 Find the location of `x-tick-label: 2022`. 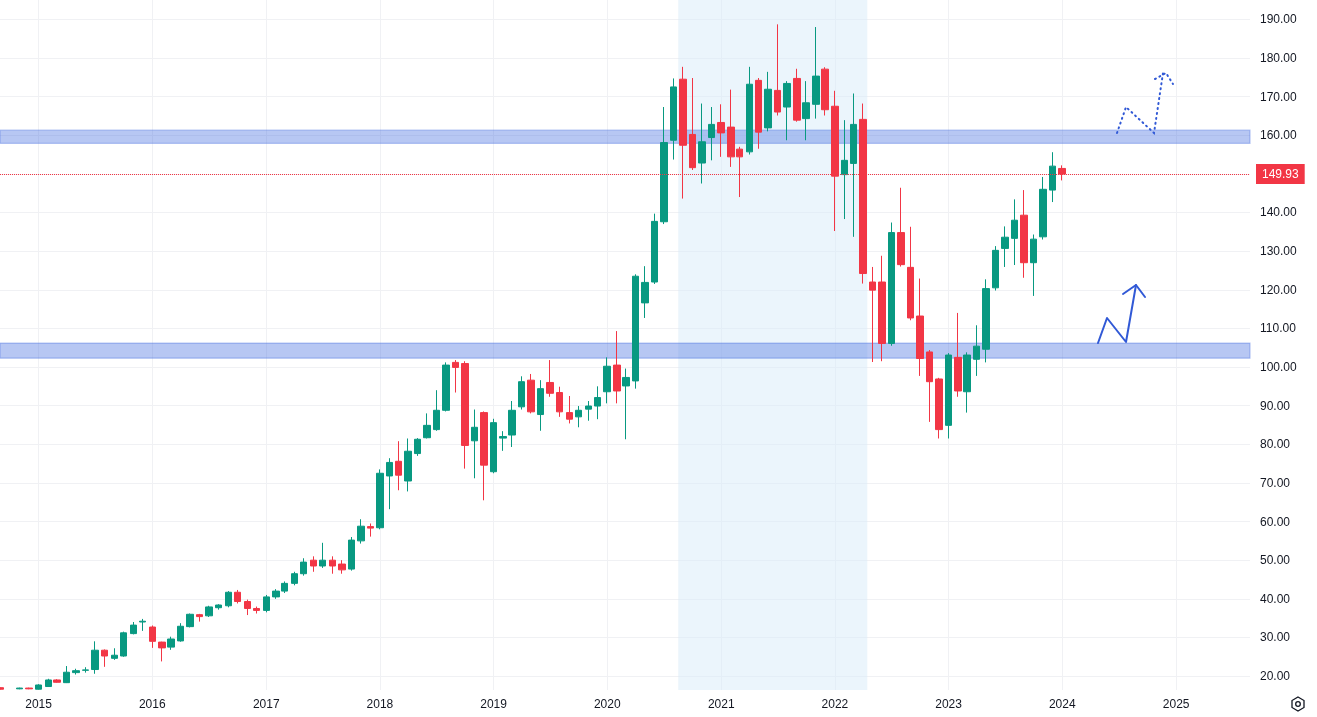

x-tick-label: 2022 is located at coordinates (835, 704).